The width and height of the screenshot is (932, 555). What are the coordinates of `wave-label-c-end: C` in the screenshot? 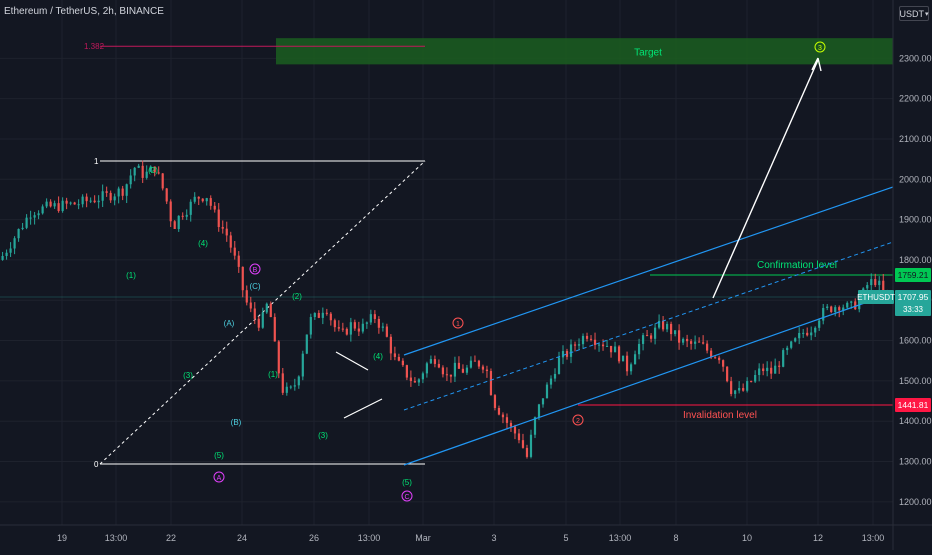 It's located at (406, 497).